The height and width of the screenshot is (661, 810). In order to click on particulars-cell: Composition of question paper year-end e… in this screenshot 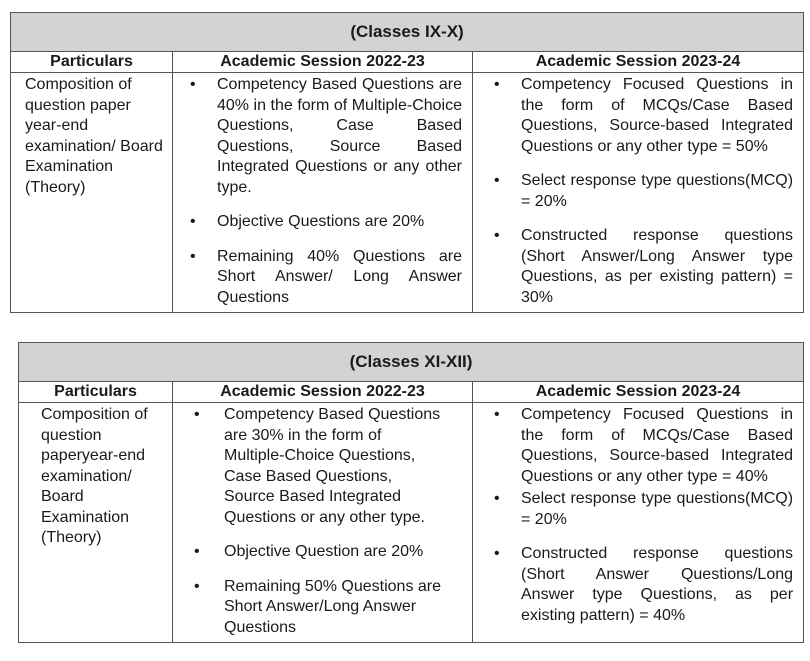, I will do `click(91, 192)`.